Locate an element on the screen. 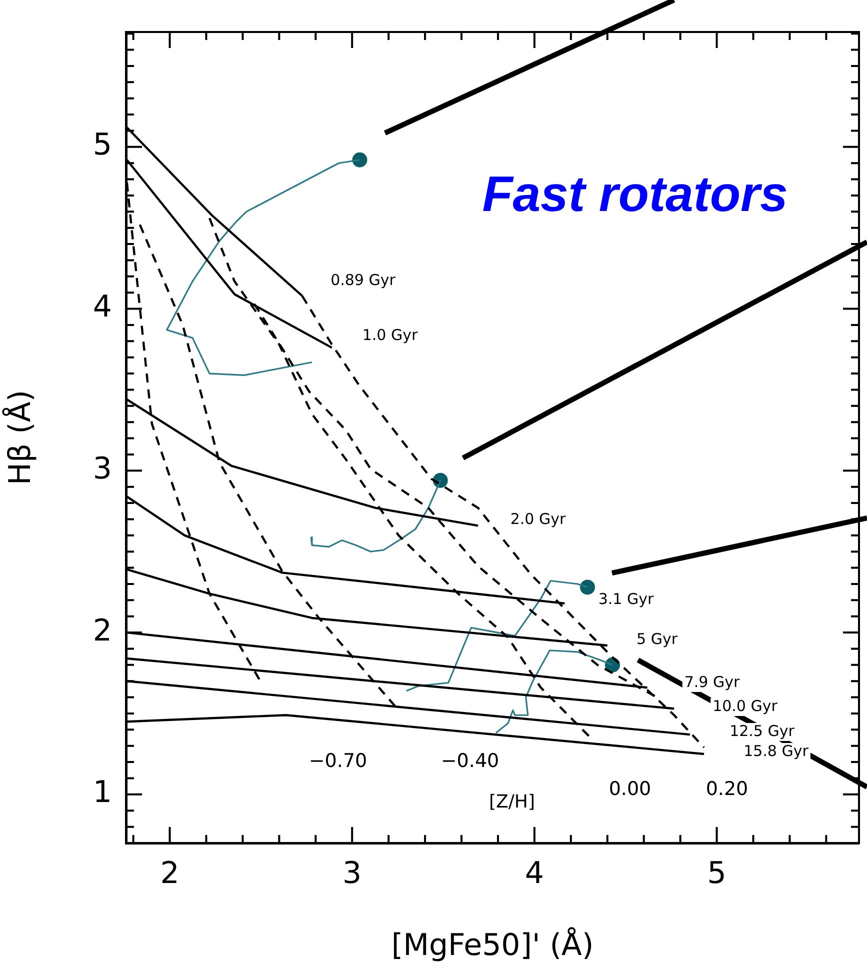 This screenshot has width=867, height=969. annotation: 2.0 Gyr is located at coordinates (538, 519).